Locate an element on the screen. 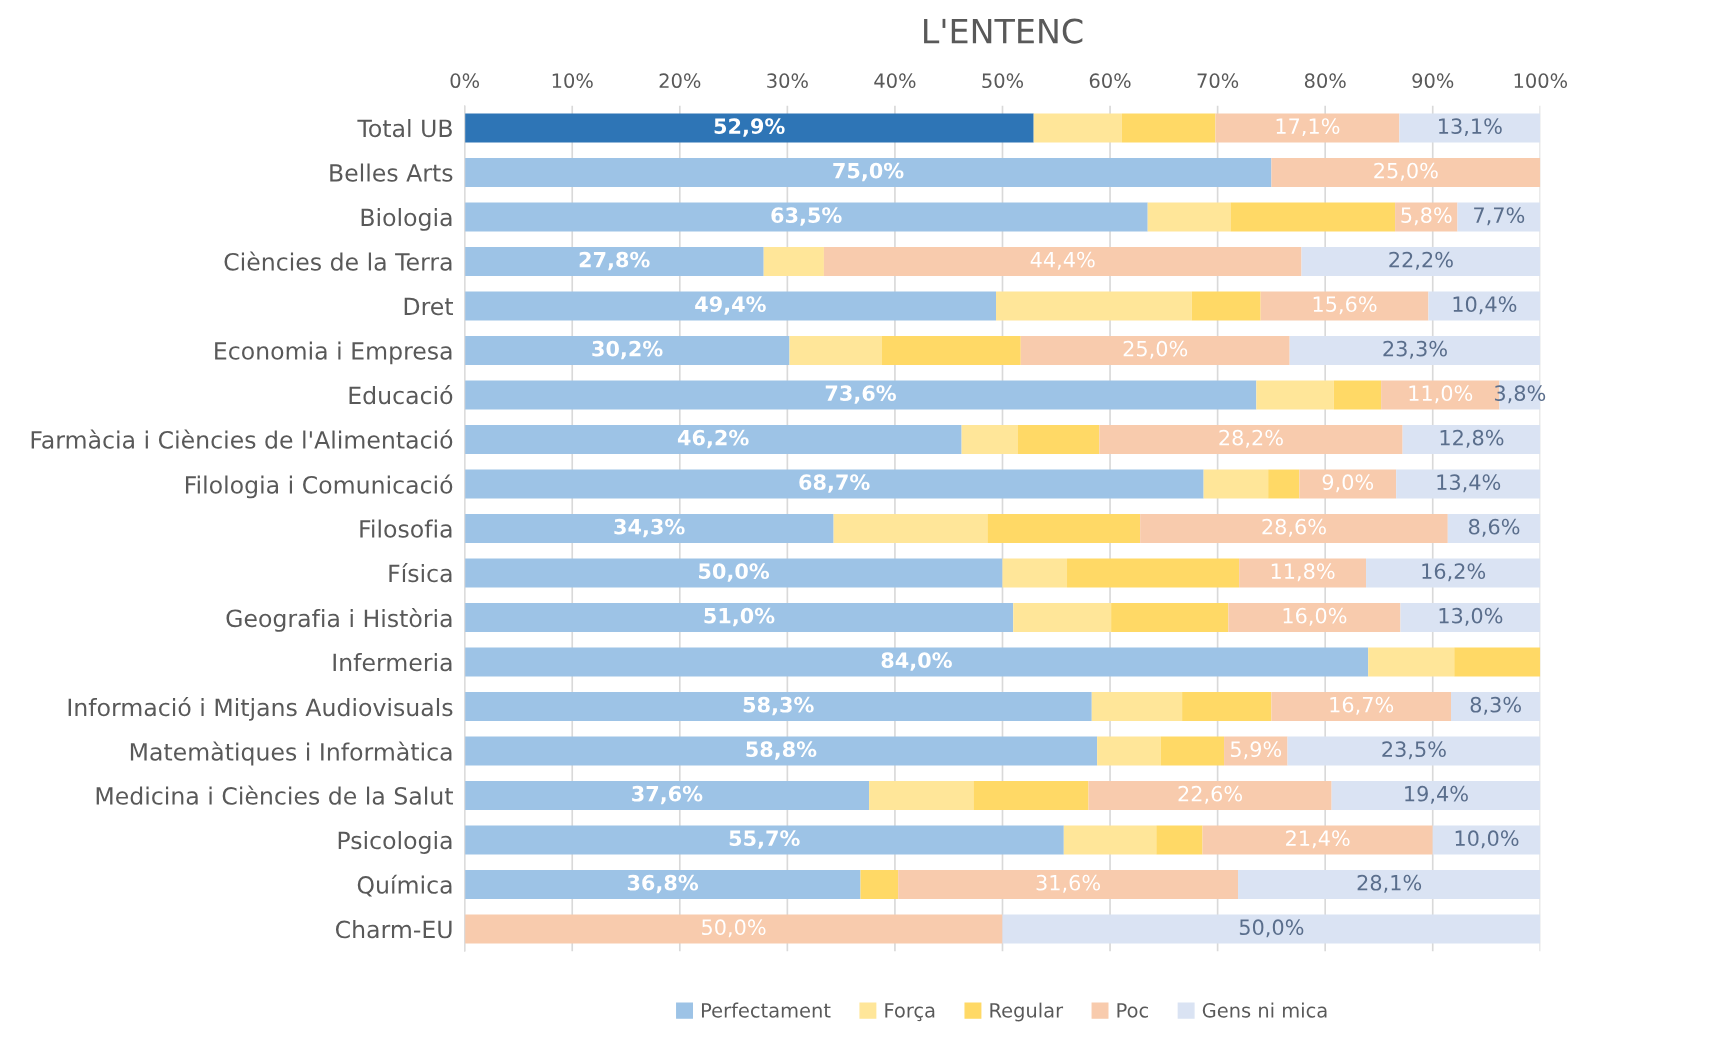 The width and height of the screenshot is (1721, 1057). data-label: 16,7% is located at coordinates (1362, 705).